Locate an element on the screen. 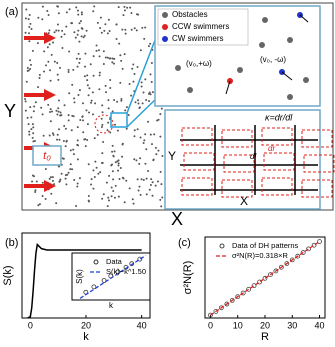 Image resolution: width=335 pixels, height=347 pixels. x-tick-label: 10 is located at coordinates (238, 325).